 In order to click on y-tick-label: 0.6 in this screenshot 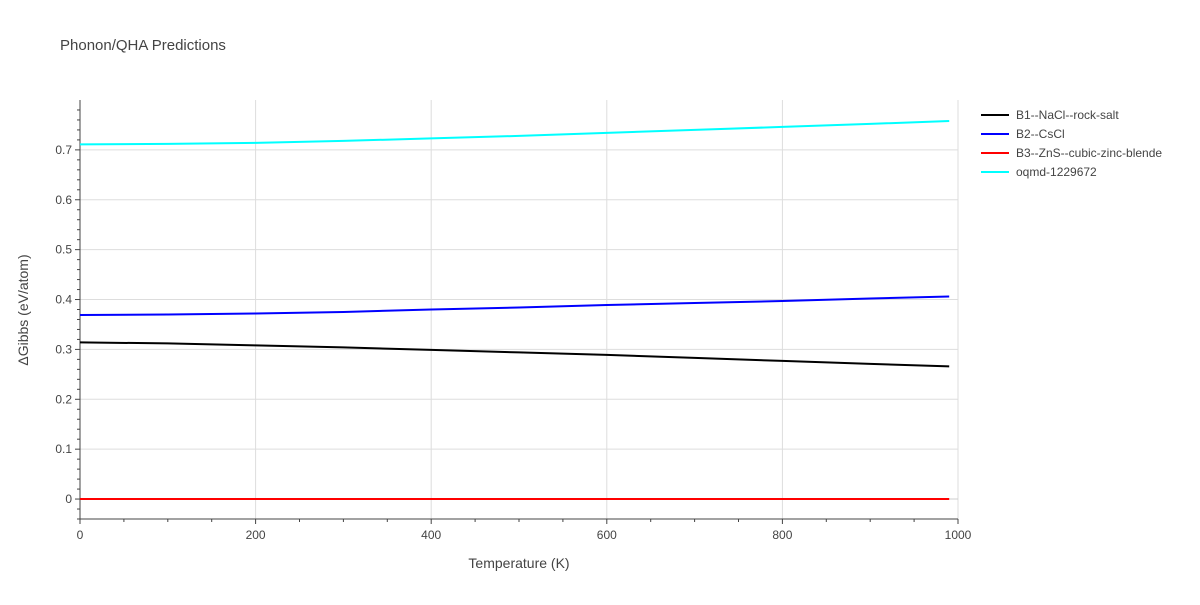, I will do `click(63, 200)`.